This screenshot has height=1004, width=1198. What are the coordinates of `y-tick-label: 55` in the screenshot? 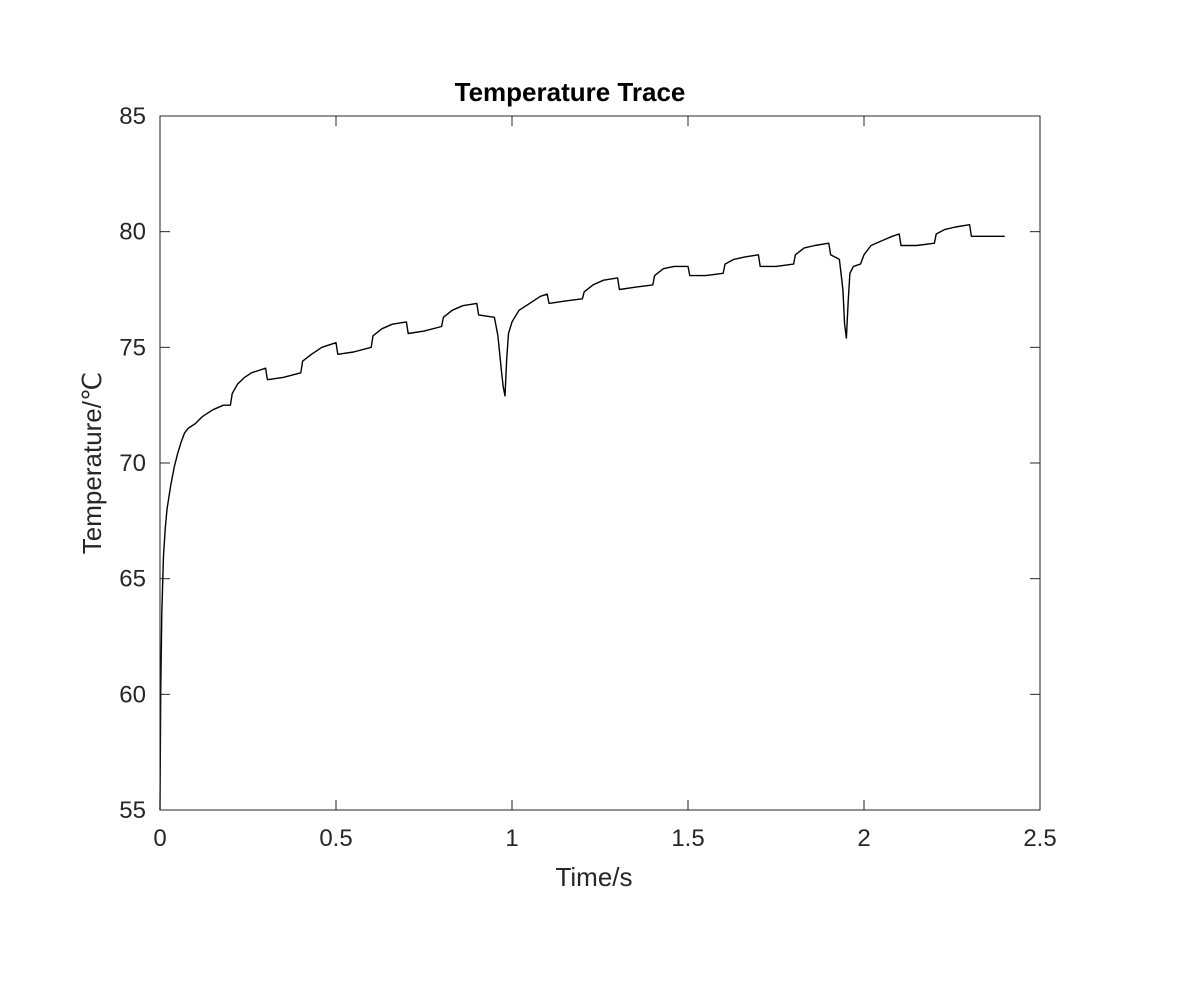 It's located at (132, 810).